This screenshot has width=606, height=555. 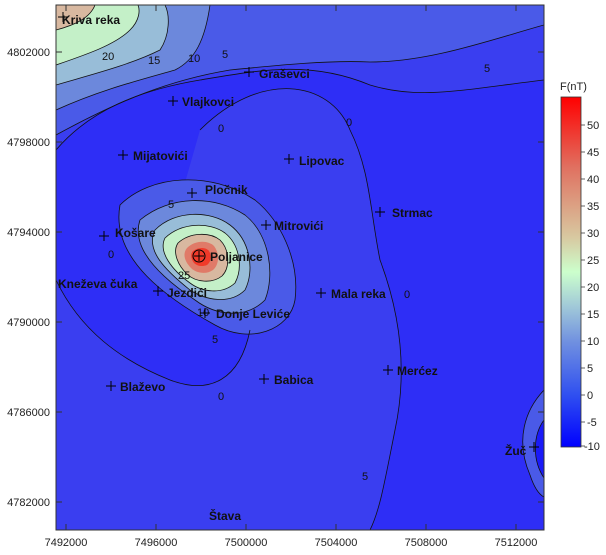 I want to click on x-tick-label: 7508000, so click(x=426, y=543).